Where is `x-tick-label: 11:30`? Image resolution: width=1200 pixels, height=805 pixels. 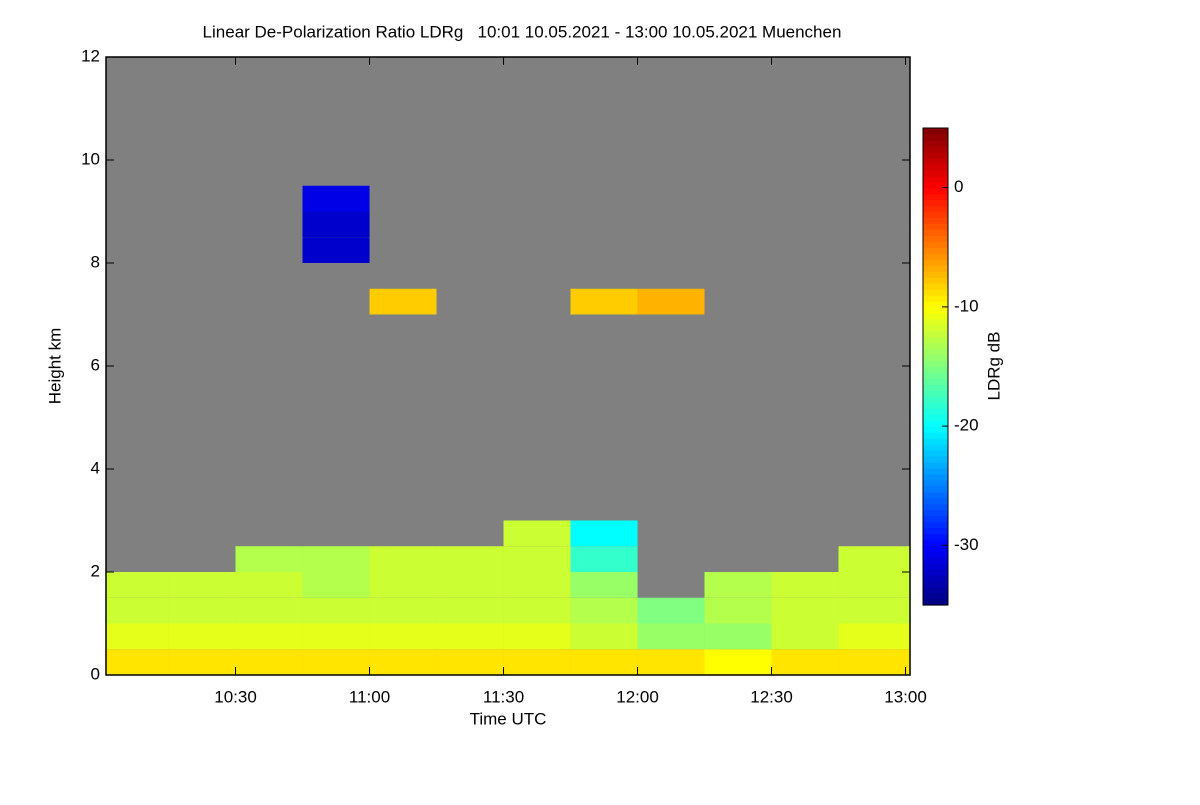
x-tick-label: 11:30 is located at coordinates (503, 696).